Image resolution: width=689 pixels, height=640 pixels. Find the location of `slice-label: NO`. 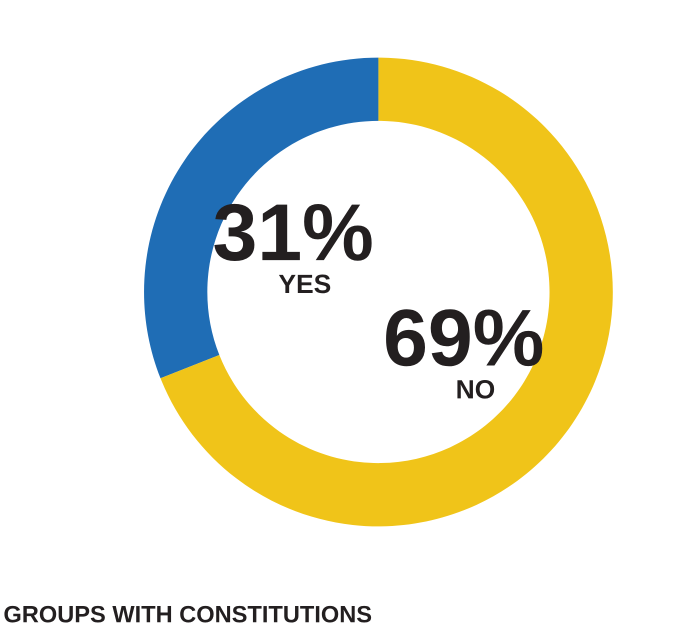

slice-label: NO is located at coordinates (475, 389).